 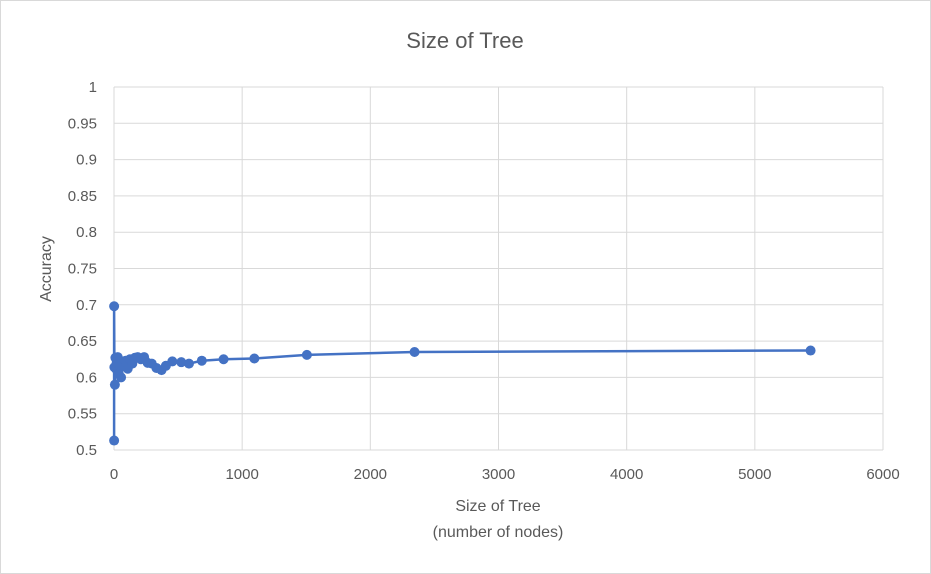 I want to click on chart-title: Size of Tree, so click(x=464, y=40).